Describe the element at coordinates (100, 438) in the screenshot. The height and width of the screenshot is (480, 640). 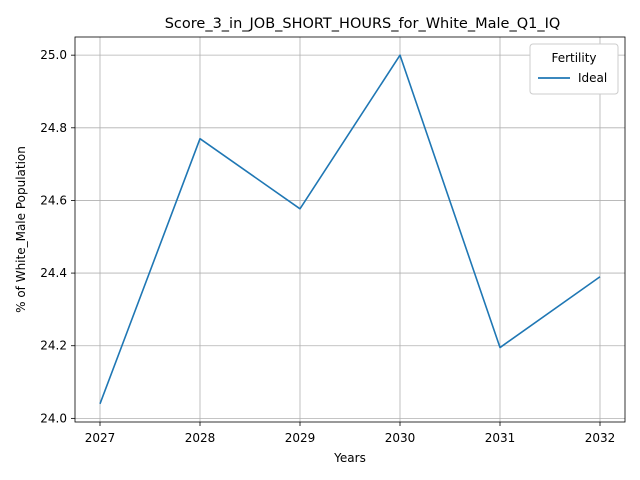
I see `x-tick-label: 2027` at that location.